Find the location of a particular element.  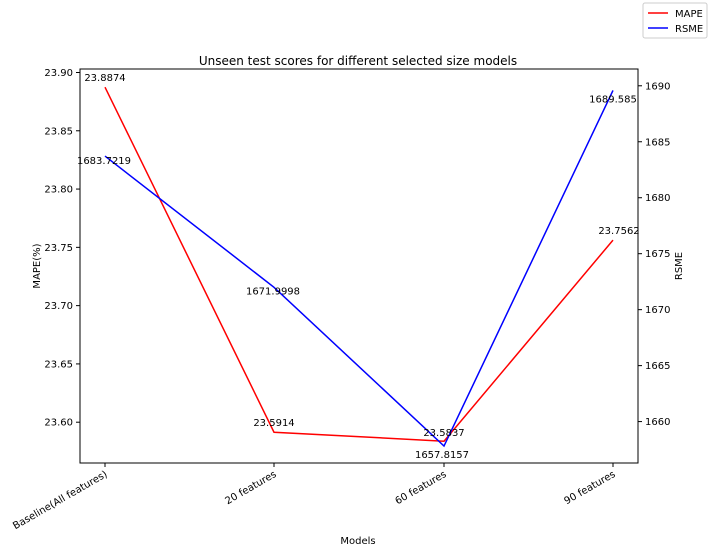

left-tick-label: 23.75 is located at coordinates (58, 248).